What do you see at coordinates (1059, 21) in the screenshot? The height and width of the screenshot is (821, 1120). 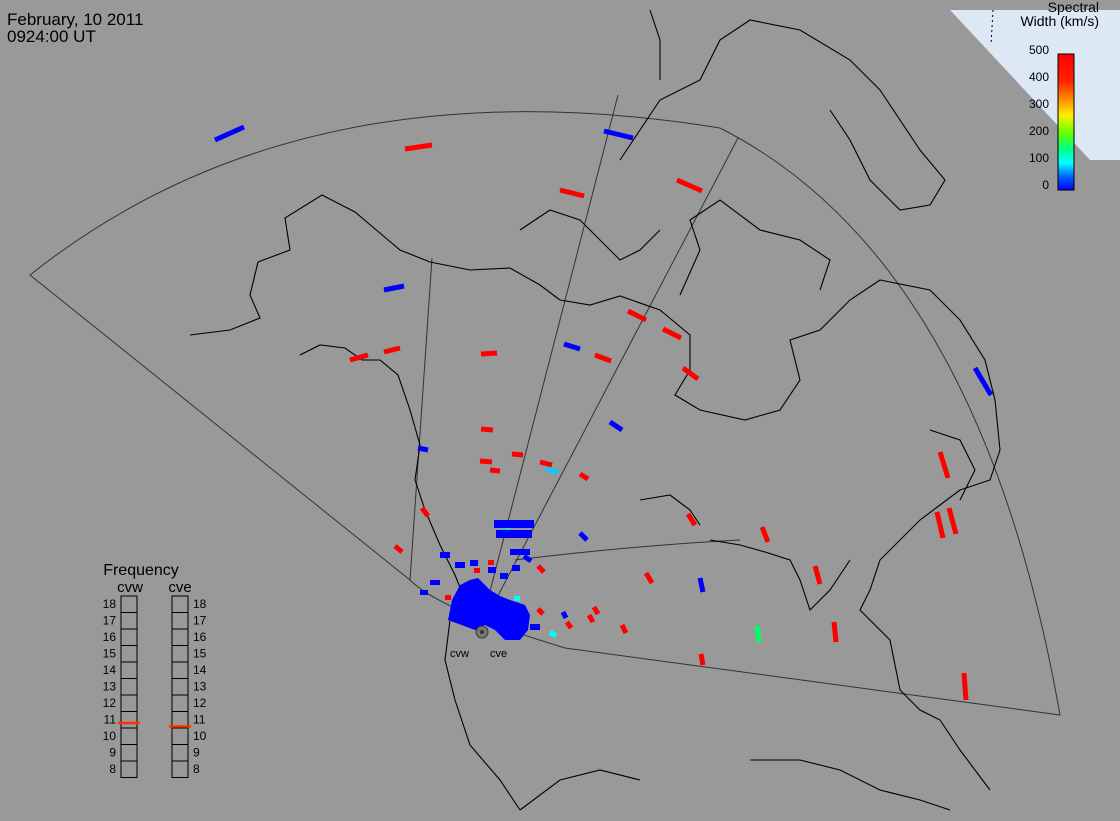 I see `colorbar-title-line2: Width (km/s)` at bounding box center [1059, 21].